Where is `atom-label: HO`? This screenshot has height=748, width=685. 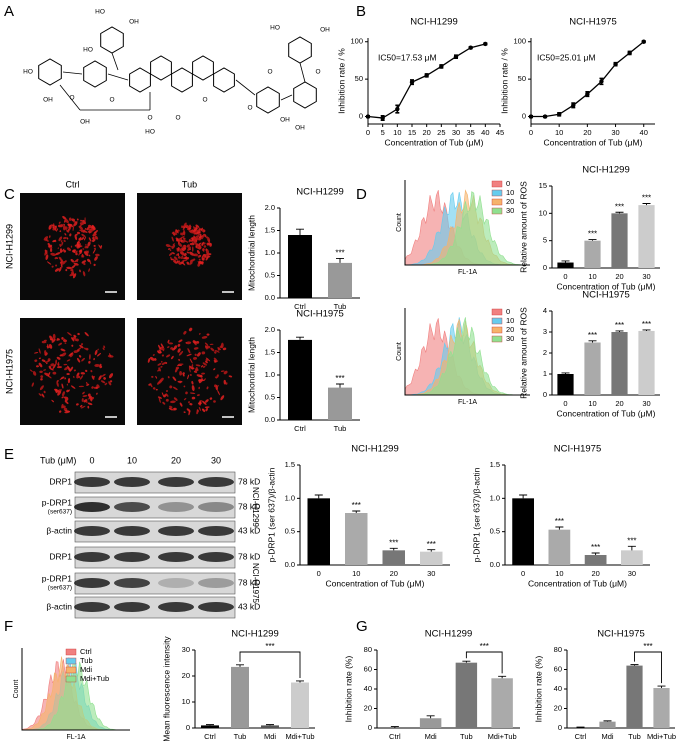 atom-label: HO is located at coordinates (150, 132).